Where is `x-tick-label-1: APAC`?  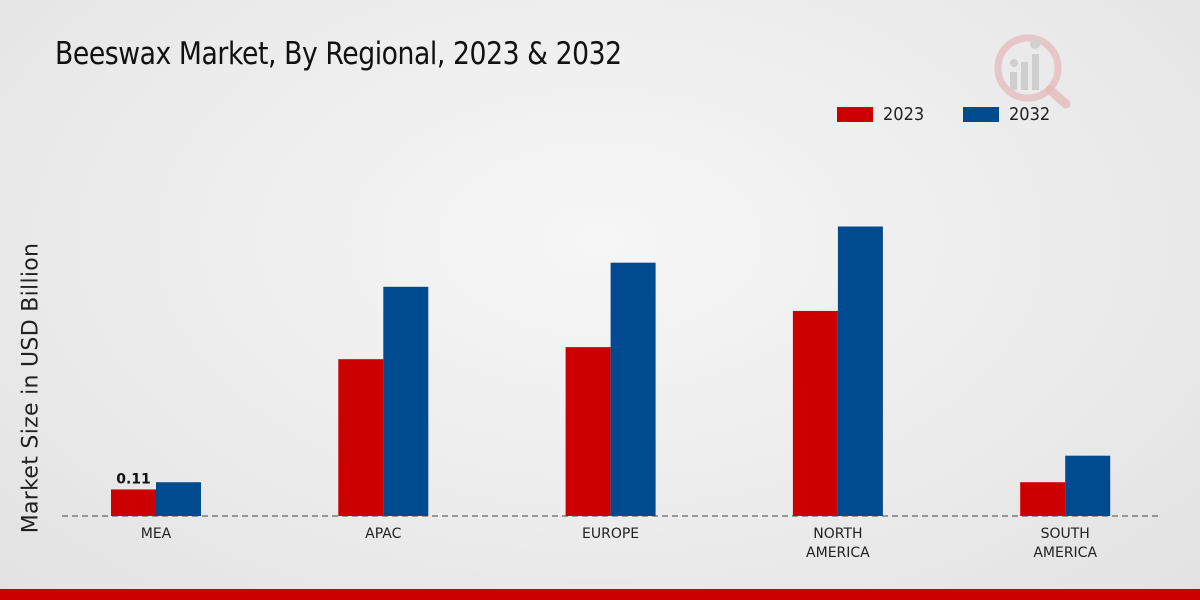
x-tick-label-1: APAC is located at coordinates (383, 534).